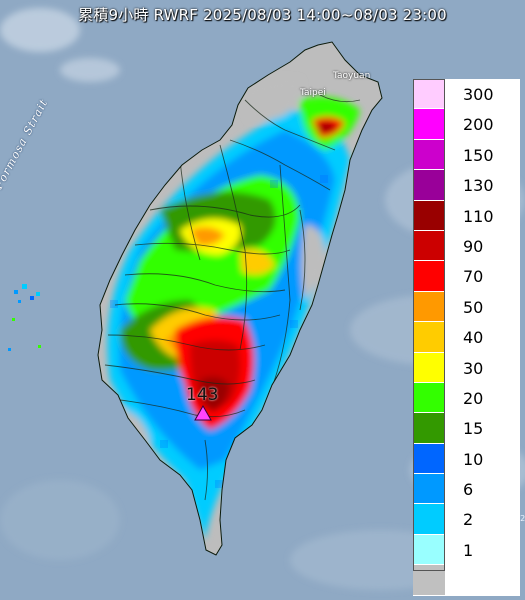 This screenshot has height=600, width=525. I want to click on legend-row: 10, so click(466, 459).